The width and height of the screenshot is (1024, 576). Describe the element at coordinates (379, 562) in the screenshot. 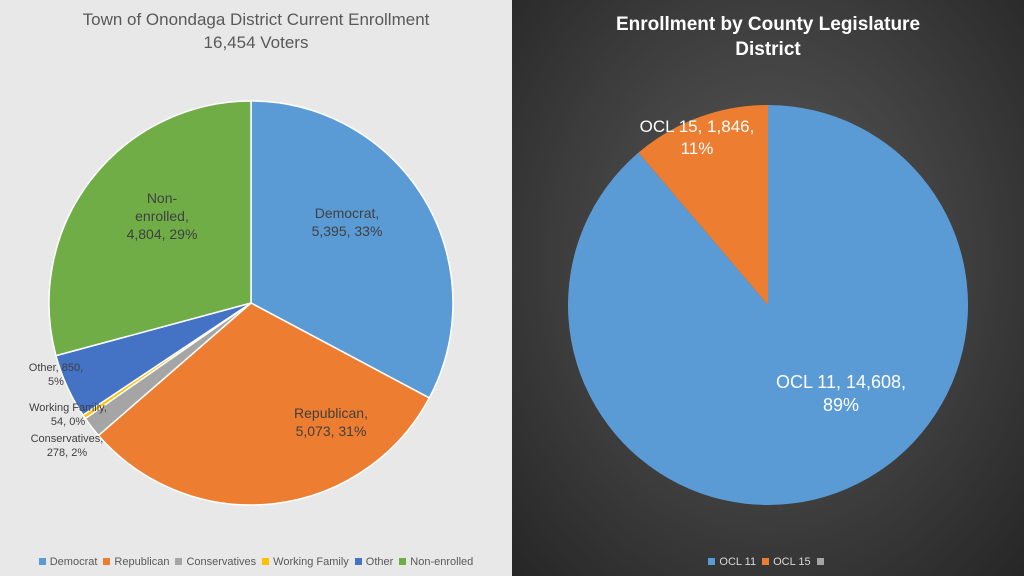

I see `legend-label: Other` at that location.